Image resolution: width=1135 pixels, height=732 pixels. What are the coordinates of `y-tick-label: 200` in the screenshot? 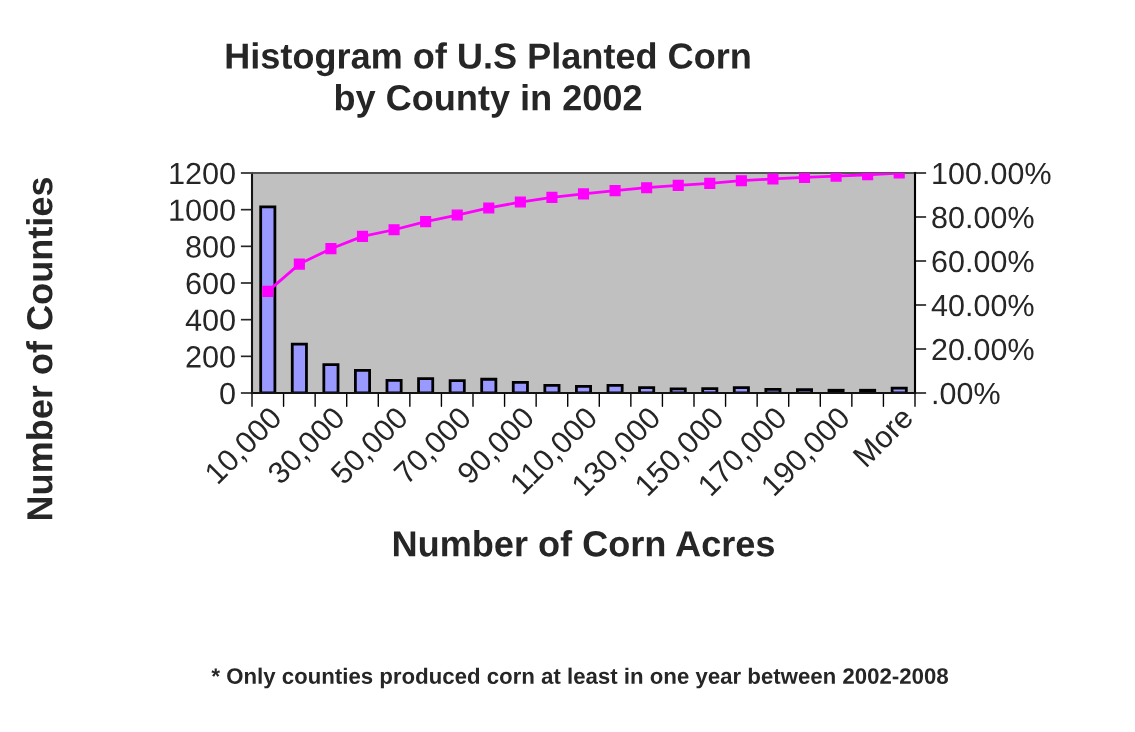 It's located at (210, 357).